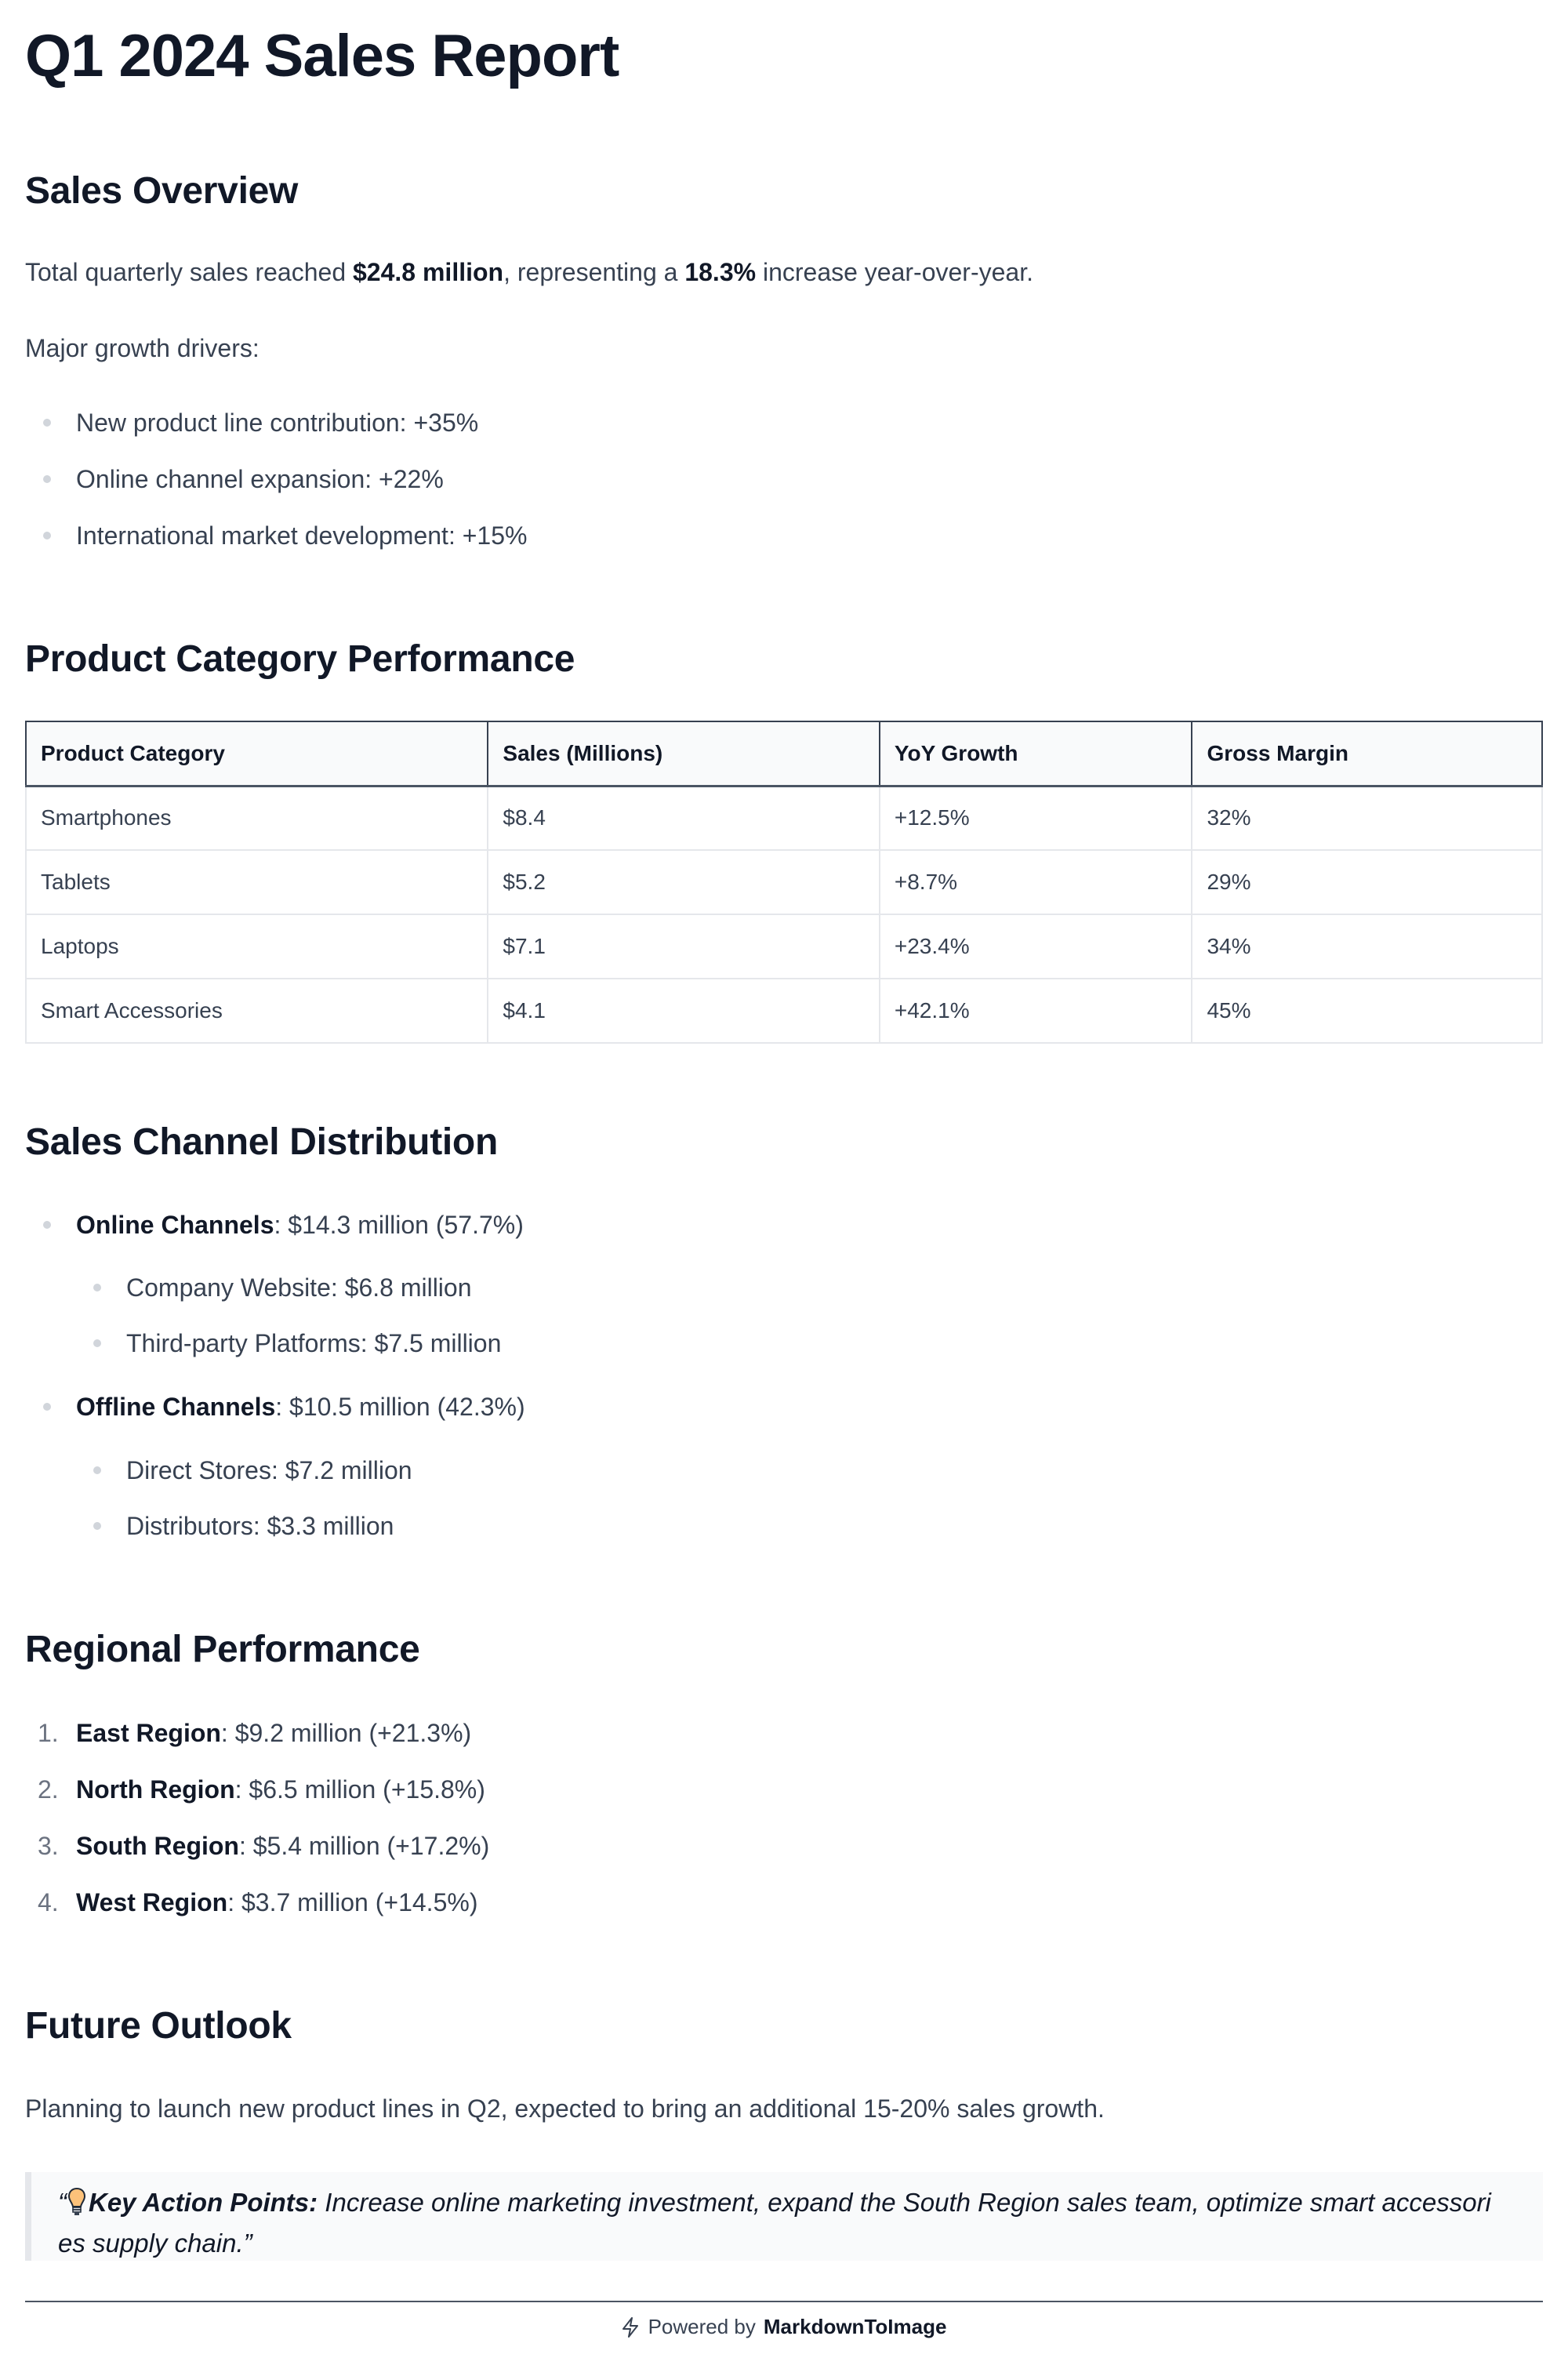 The width and height of the screenshot is (1568, 2365). What do you see at coordinates (359, 1790) in the screenshot?
I see `region-detail: : $6.5 million (+15.8%)` at bounding box center [359, 1790].